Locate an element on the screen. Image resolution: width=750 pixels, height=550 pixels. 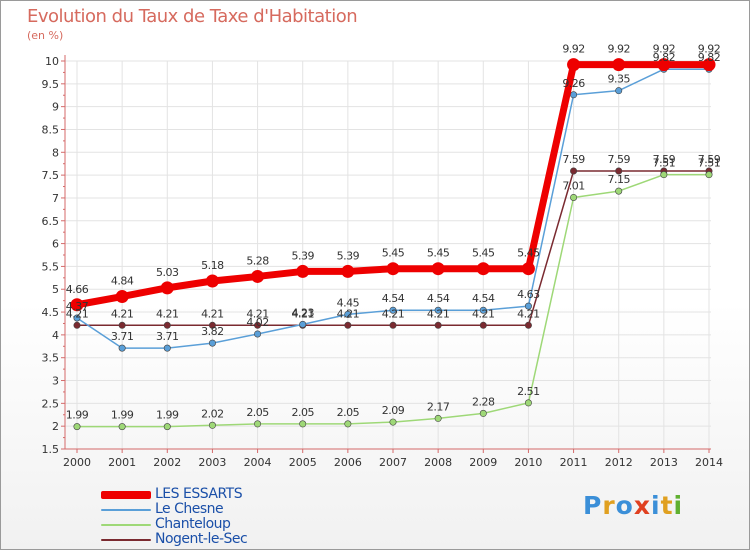
y-tick-label: 6.5 is located at coordinates (51, 221).